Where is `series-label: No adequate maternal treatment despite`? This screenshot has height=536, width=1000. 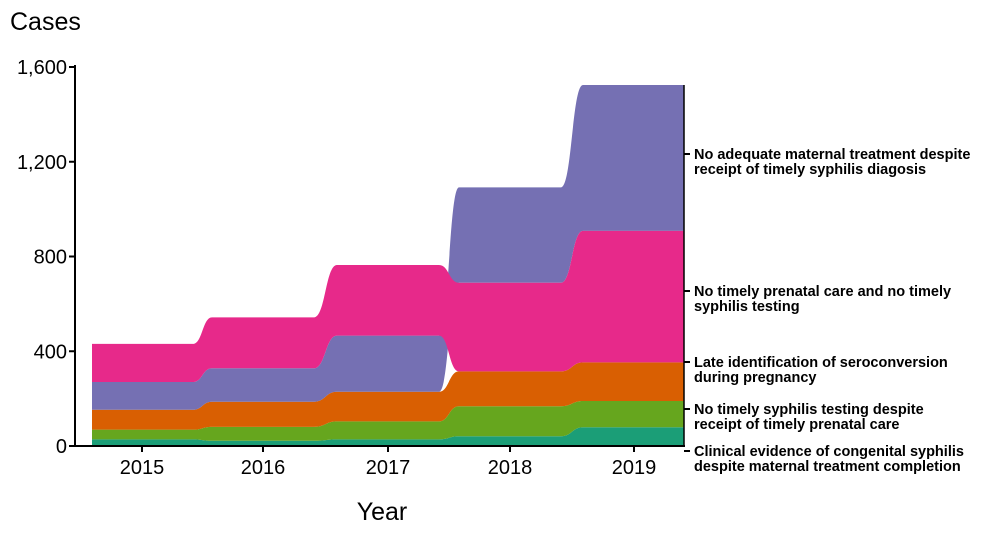 series-label: No adequate maternal treatment despite is located at coordinates (832, 155).